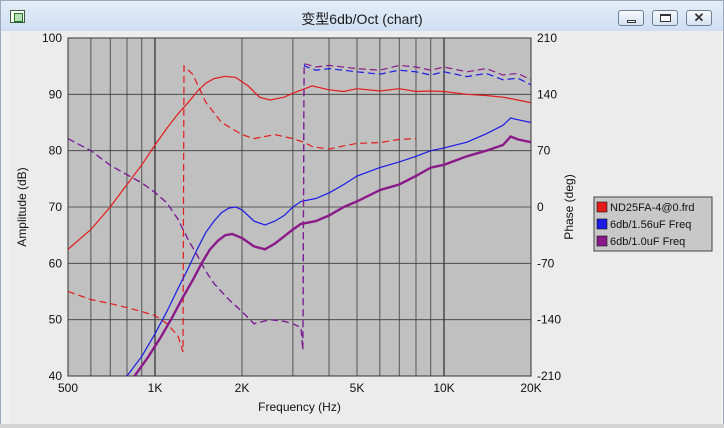 The width and height of the screenshot is (724, 428). What do you see at coordinates (631, 21) in the screenshot?
I see `minimize-icon` at bounding box center [631, 21].